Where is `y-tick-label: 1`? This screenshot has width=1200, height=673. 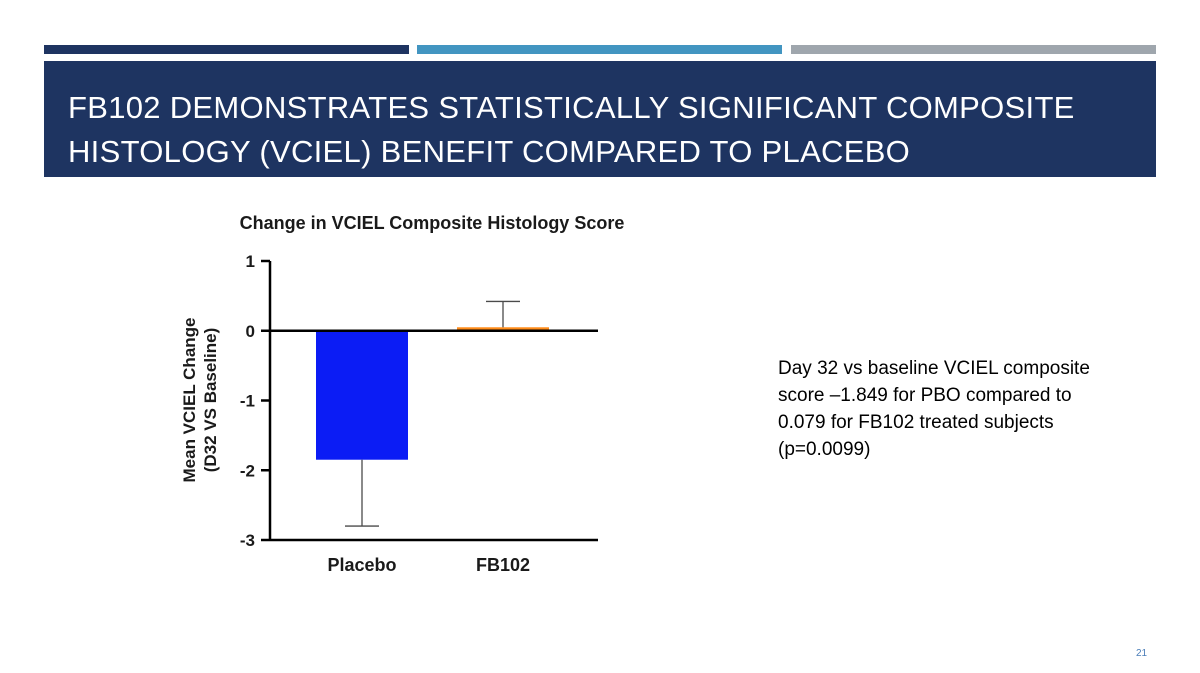 y-tick-label: 1 is located at coordinates (250, 261).